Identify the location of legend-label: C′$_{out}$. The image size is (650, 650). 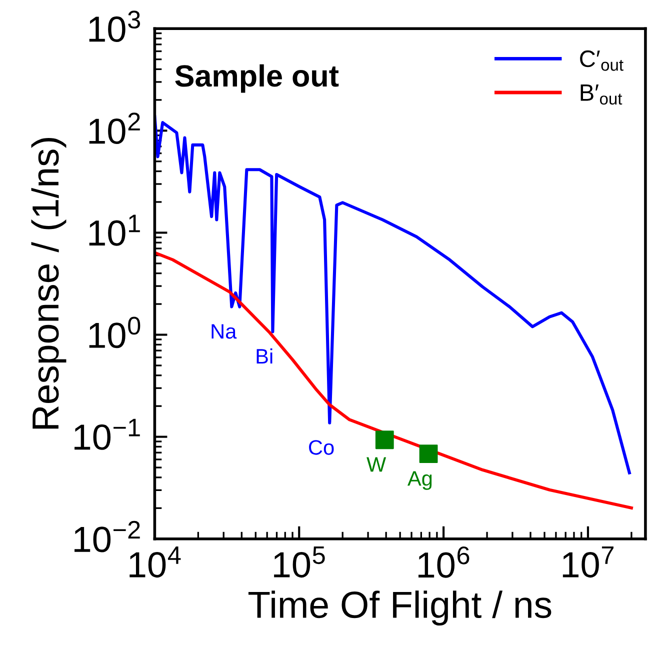
(602, 60).